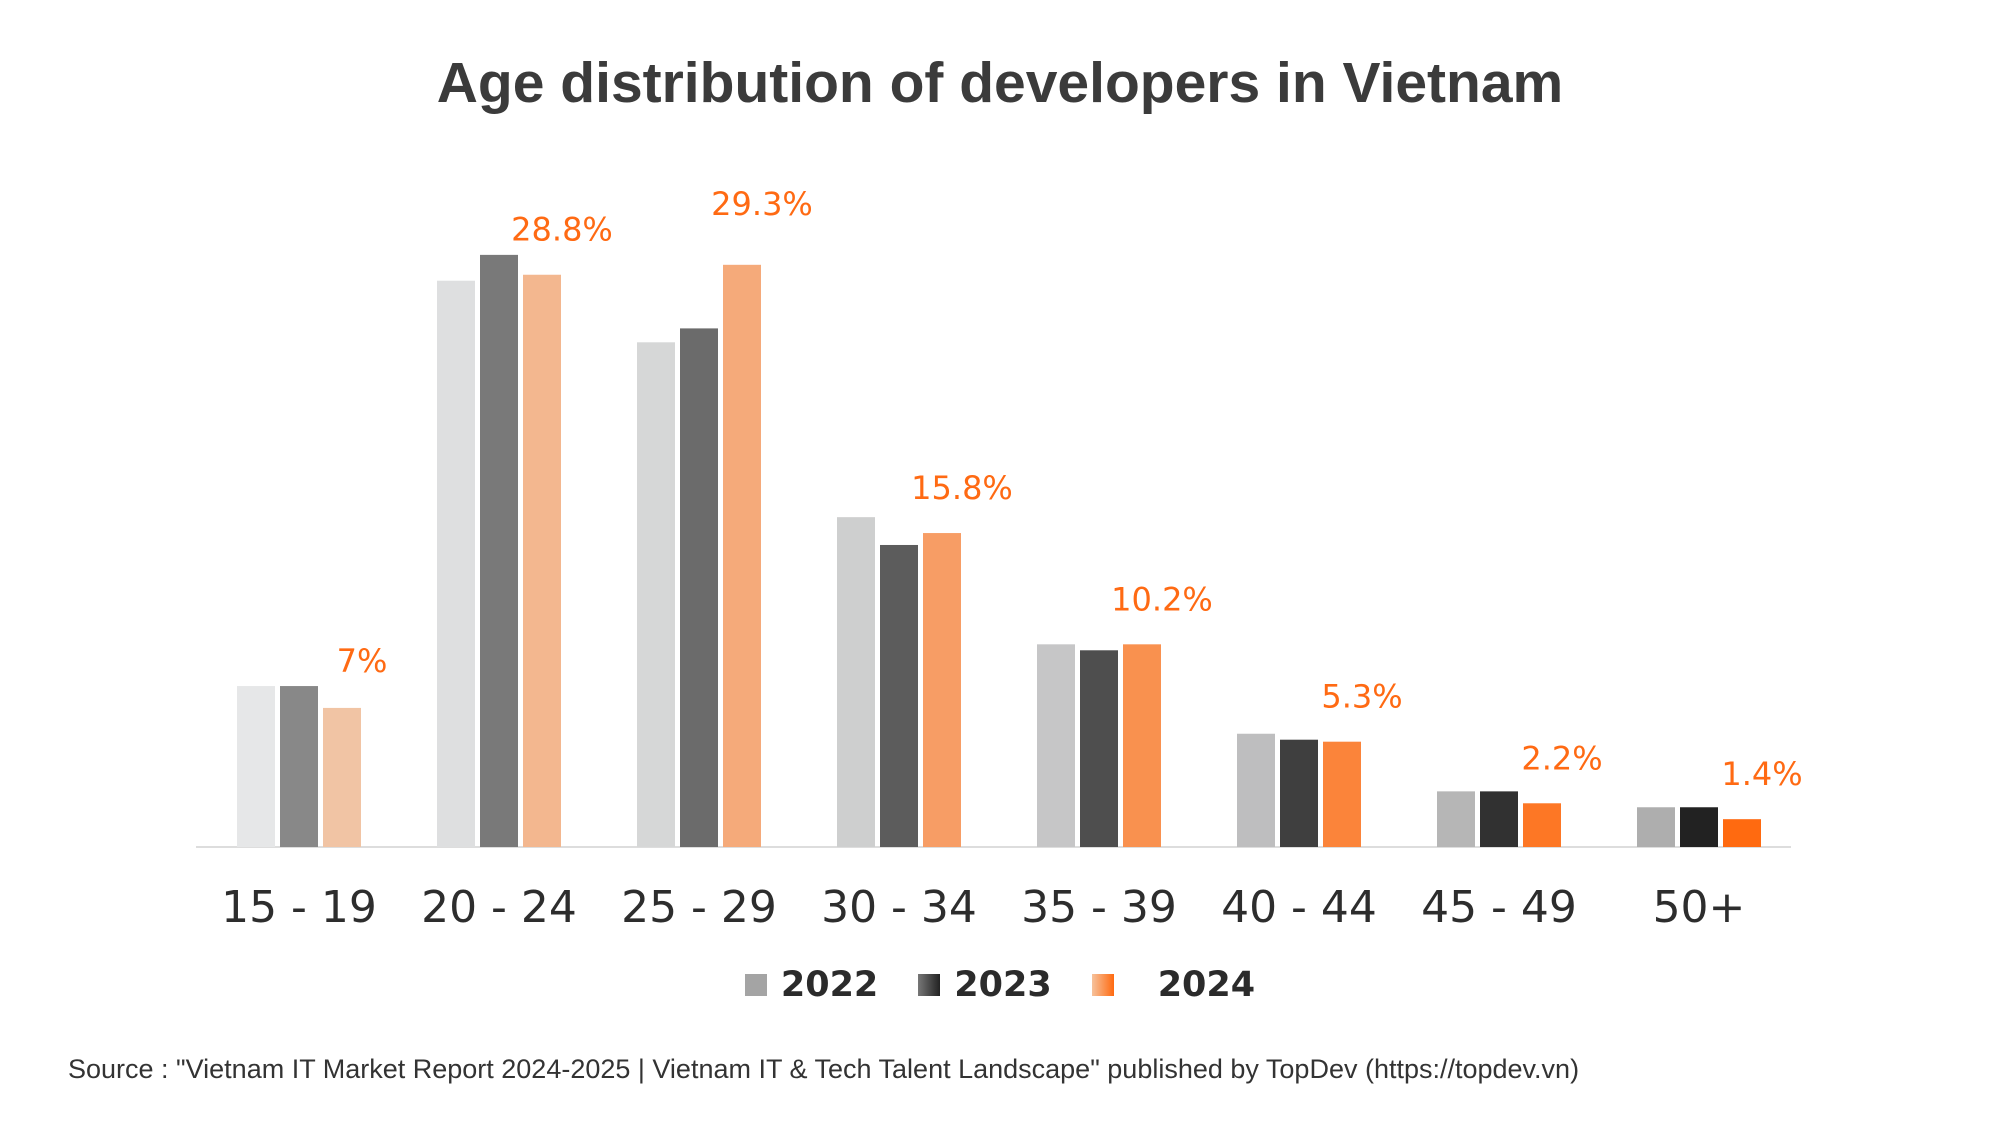 This screenshot has width=2000, height=1125. I want to click on legend-label: 2022, so click(829, 985).